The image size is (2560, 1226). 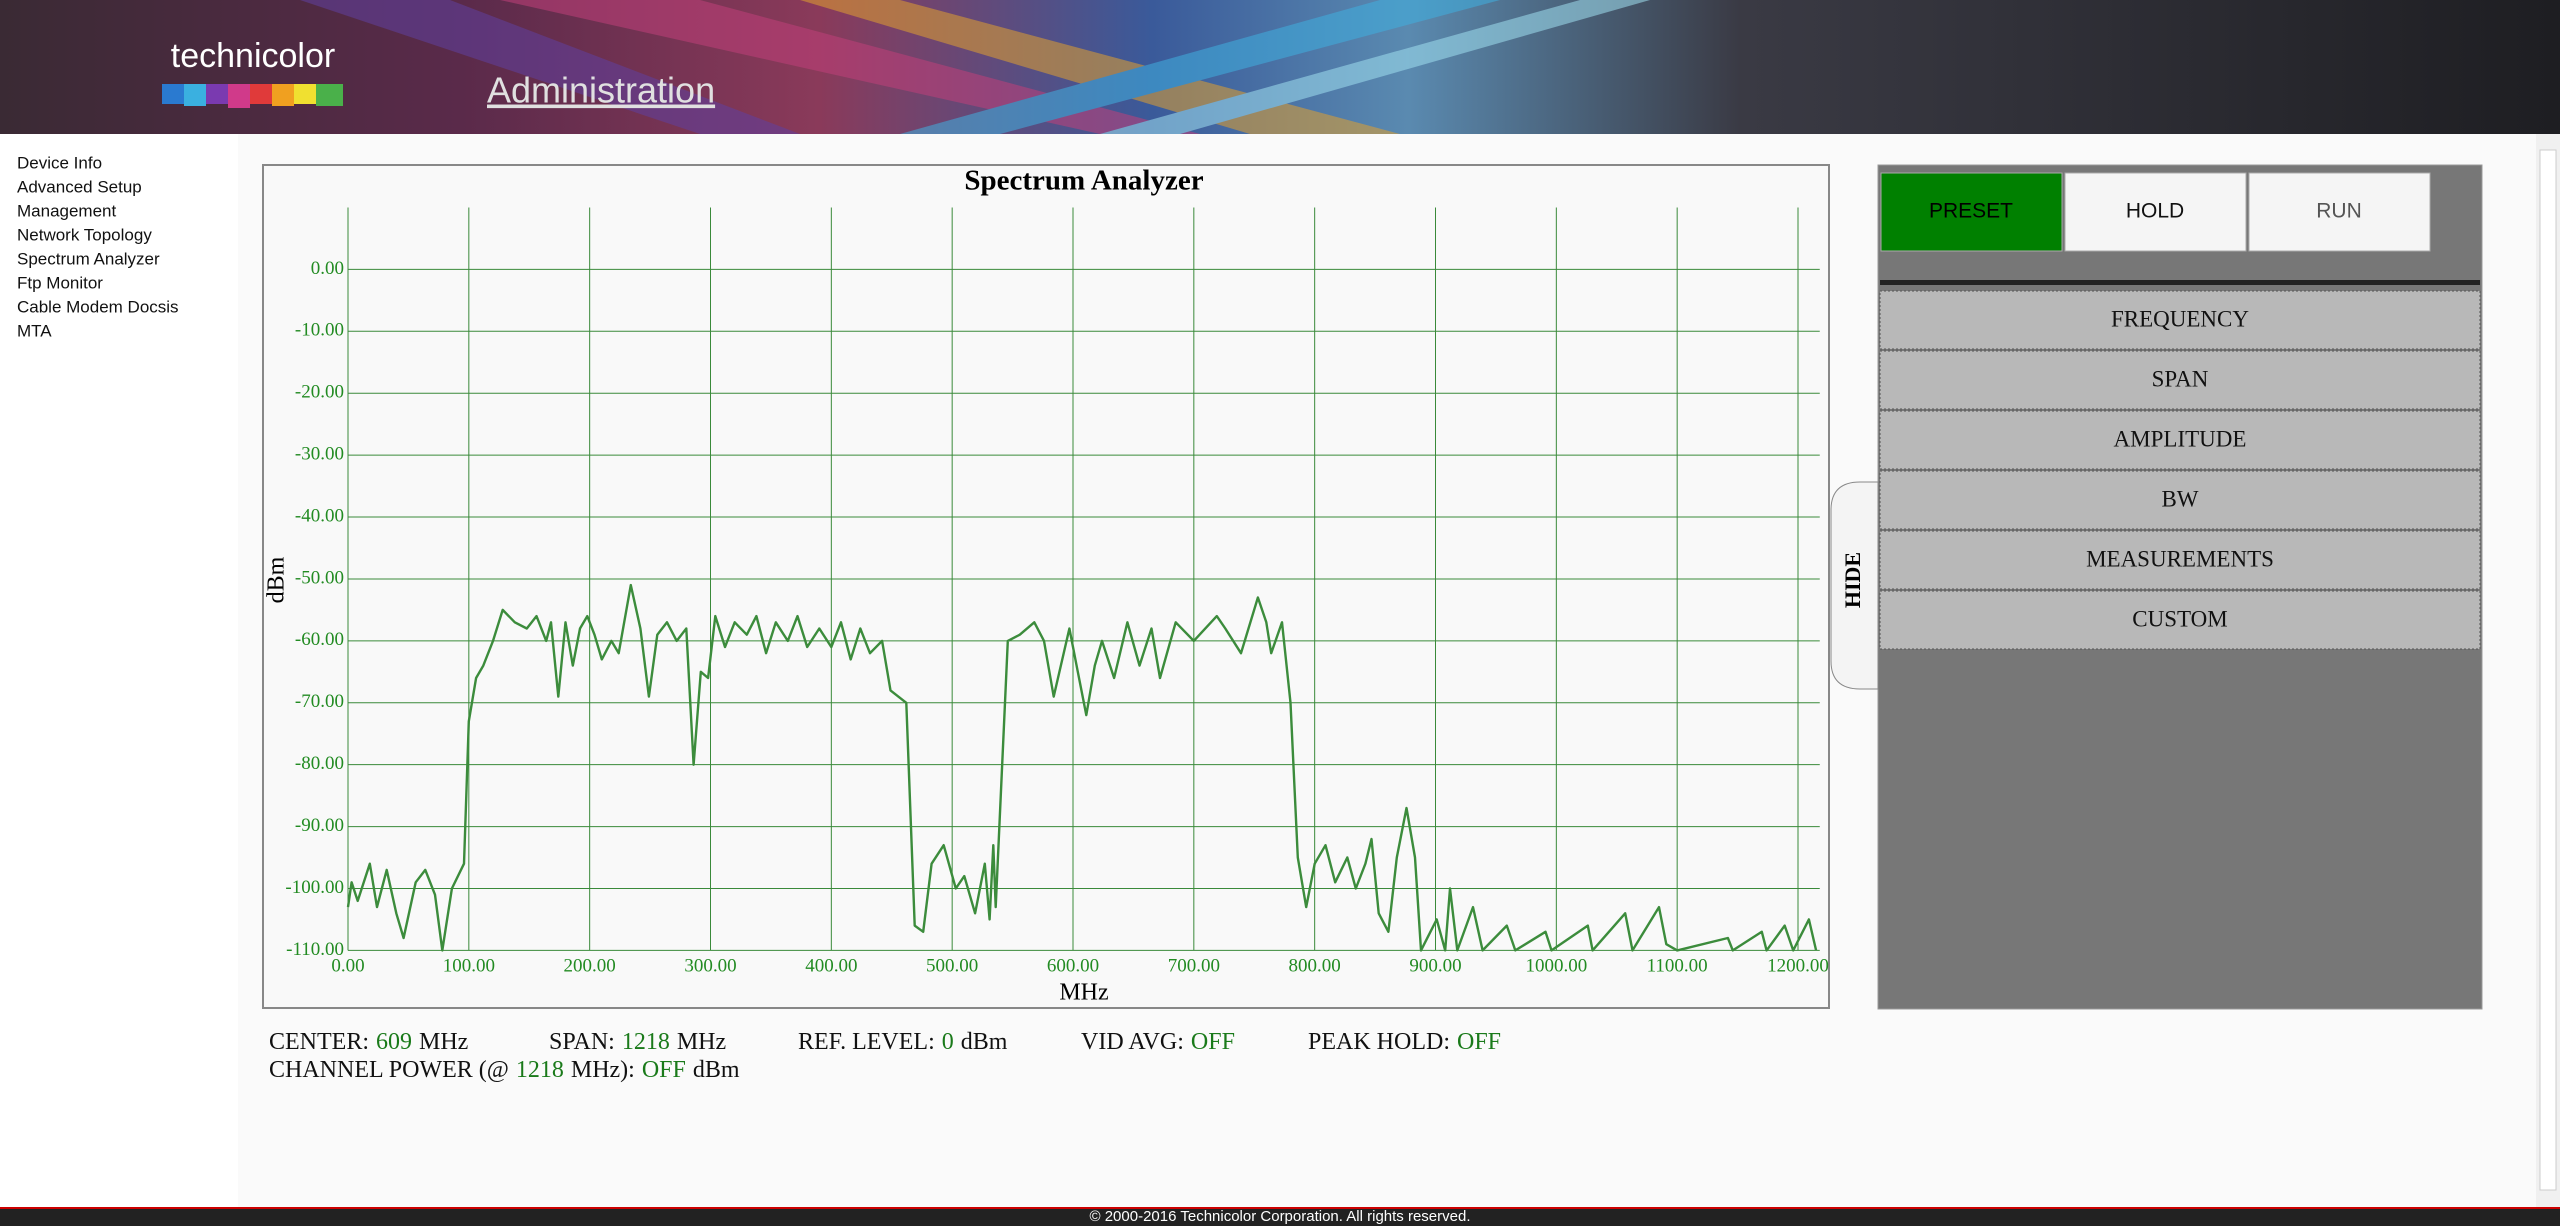 What do you see at coordinates (2180, 282) in the screenshot?
I see `divider` at bounding box center [2180, 282].